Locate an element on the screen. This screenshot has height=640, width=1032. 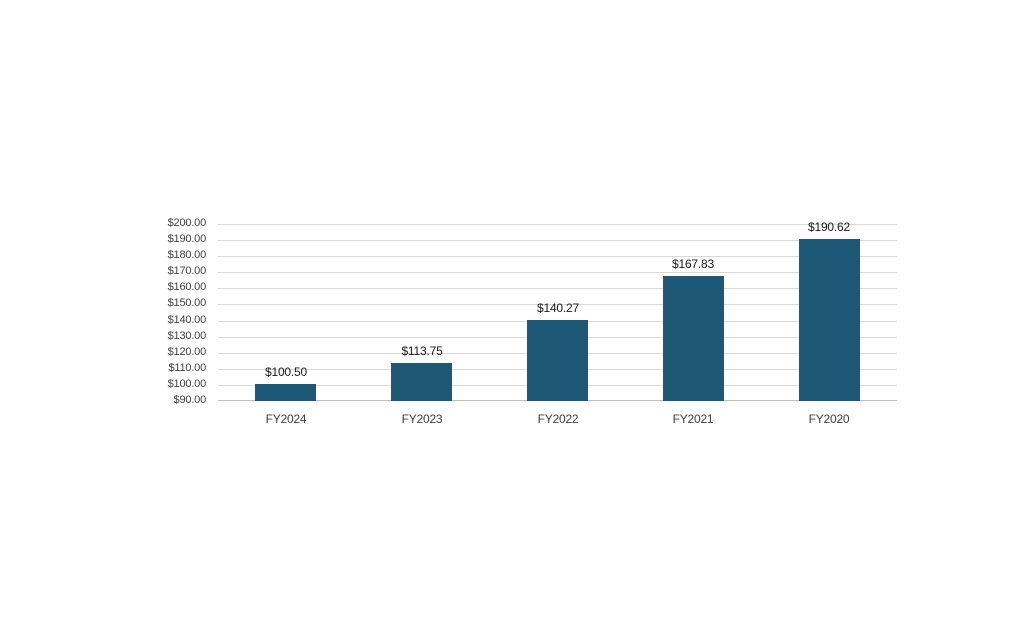
bar-fy2024 is located at coordinates (285, 392).